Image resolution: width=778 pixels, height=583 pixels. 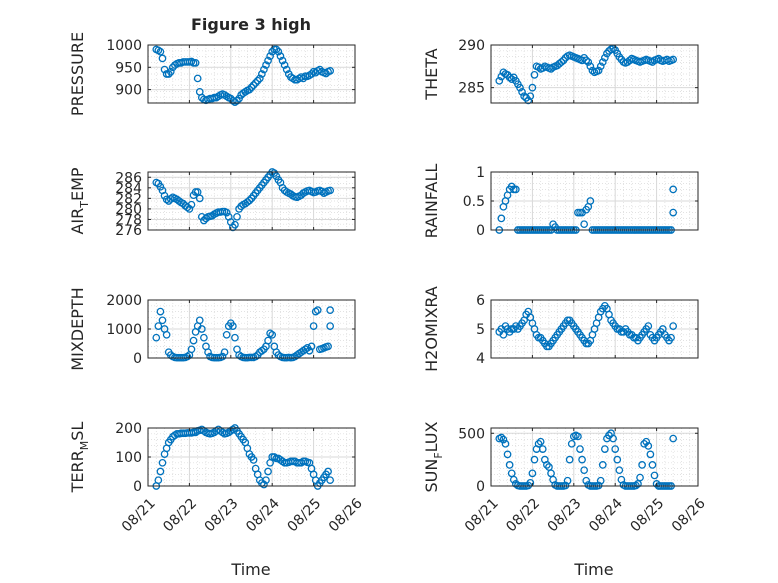 What do you see at coordinates (431, 436) in the screenshot?
I see `y-axis-label-part: LUX` at bounding box center [431, 436].